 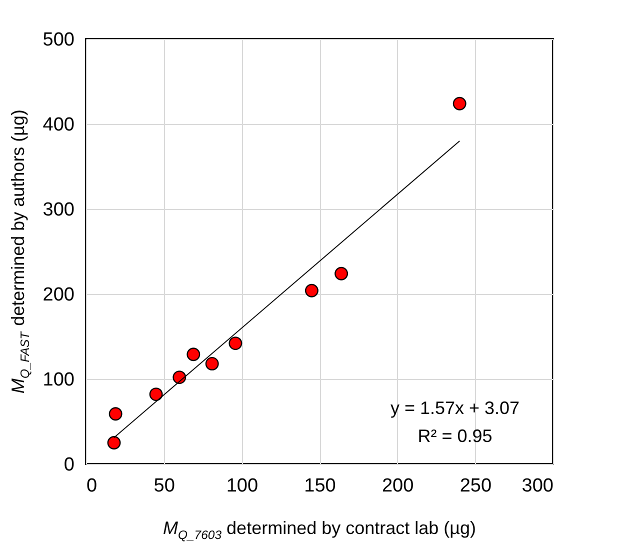 I want to click on x-tick-label: 300, so click(x=538, y=486).